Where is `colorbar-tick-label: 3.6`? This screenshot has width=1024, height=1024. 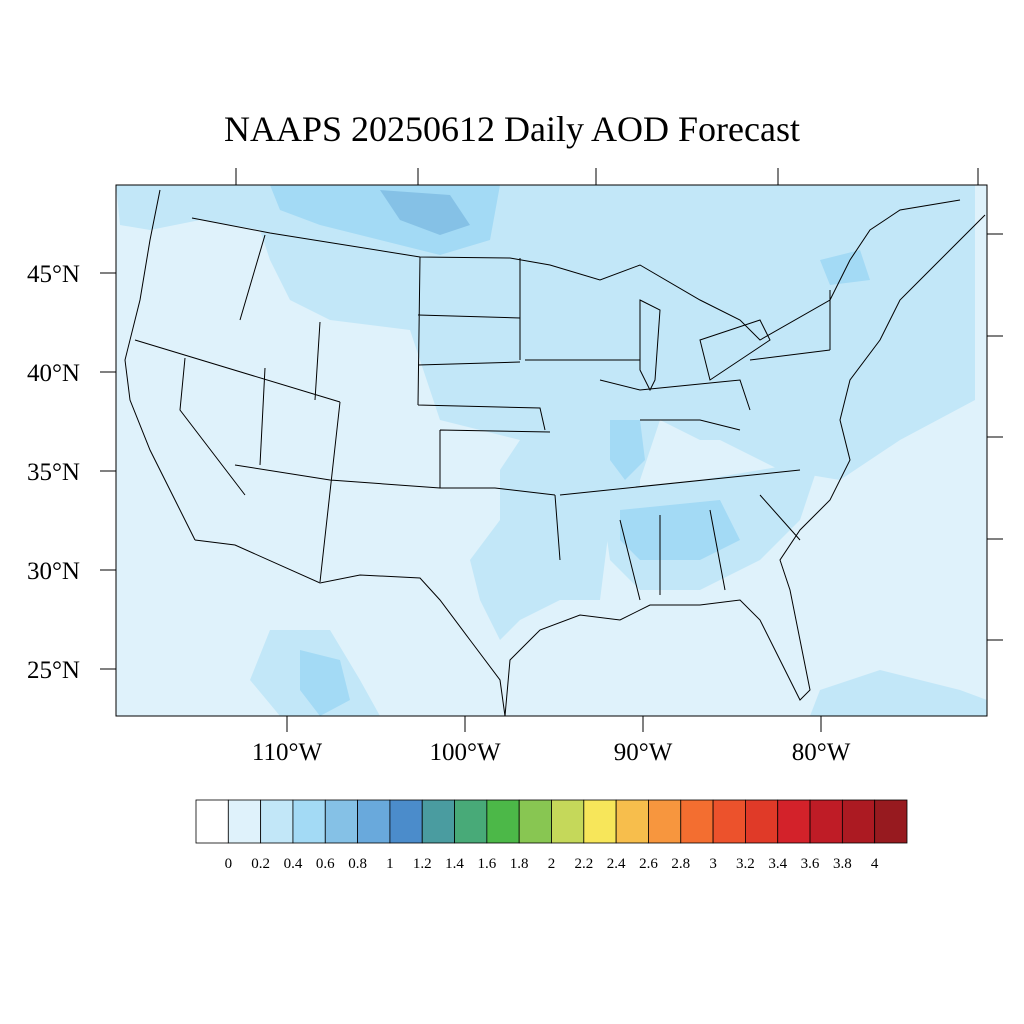 colorbar-tick-label: 3.6 is located at coordinates (810, 864).